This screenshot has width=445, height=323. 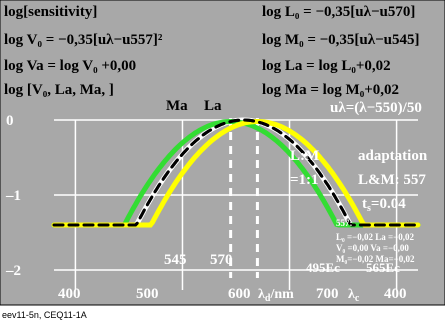 What do you see at coordinates (304, 180) in the screenshot?
I see `info-ratio: =1:1` at bounding box center [304, 180].